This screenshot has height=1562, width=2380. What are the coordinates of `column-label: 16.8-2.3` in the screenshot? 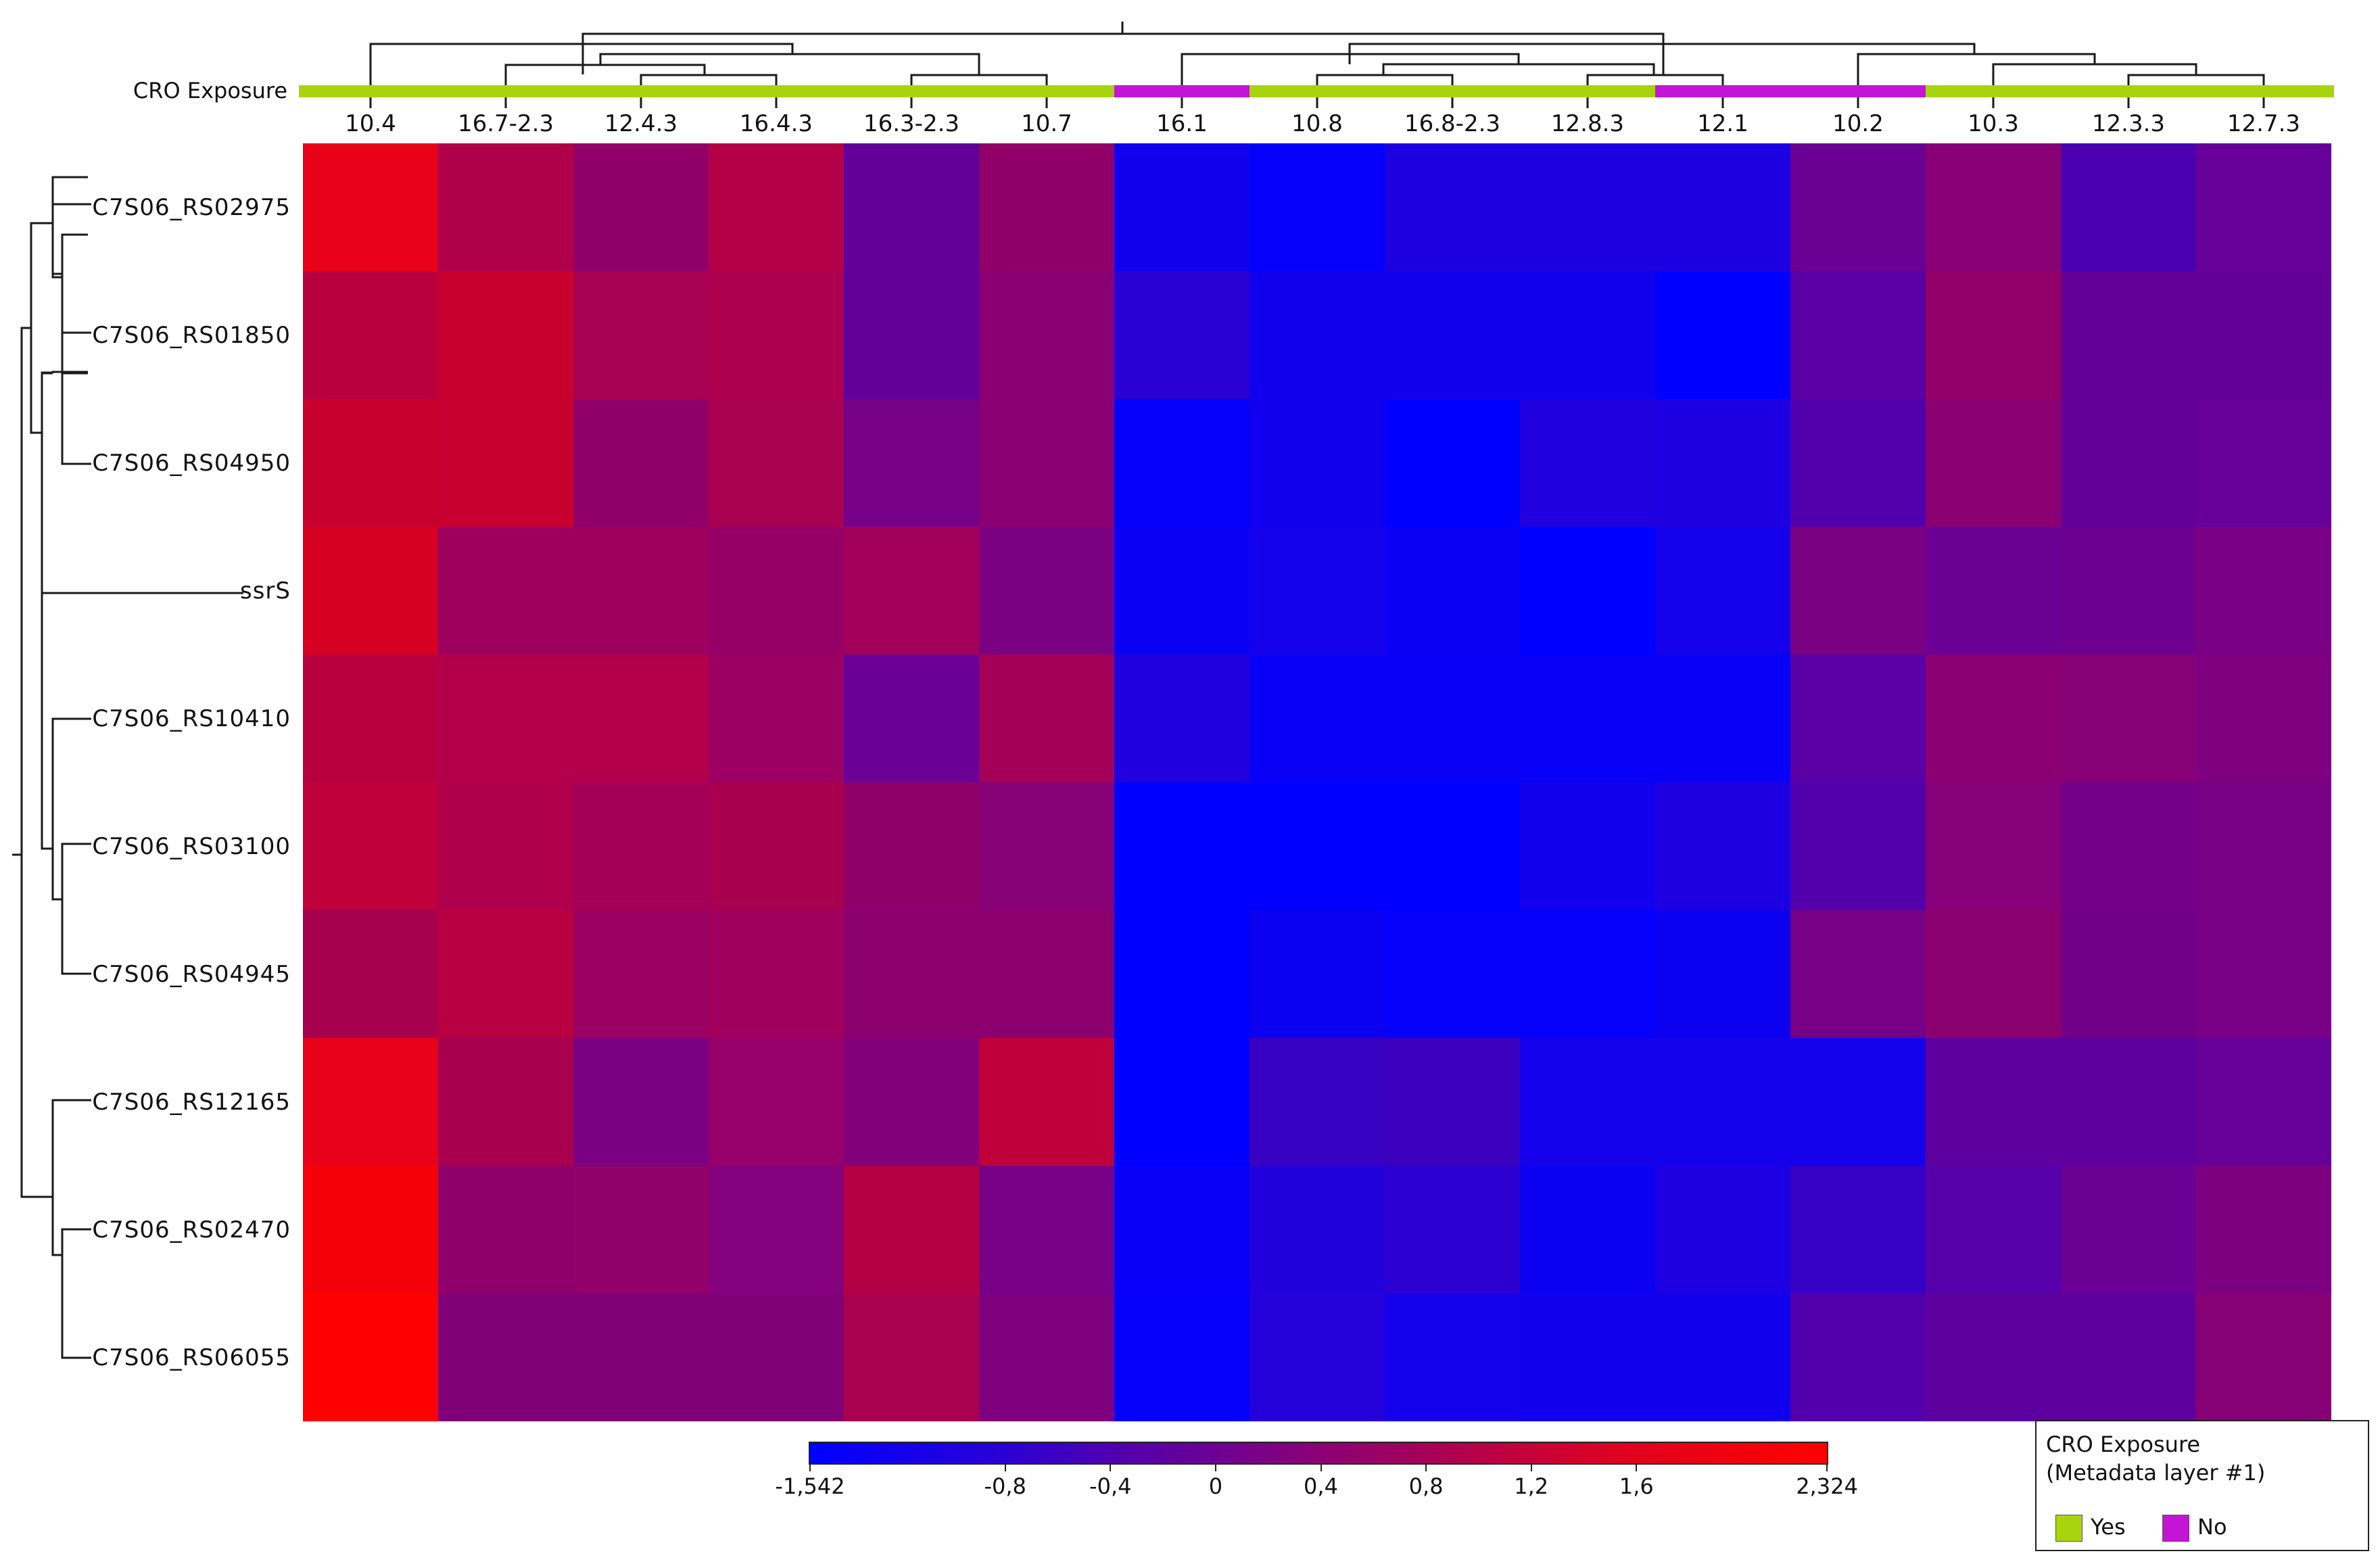 It's located at (1453, 123).